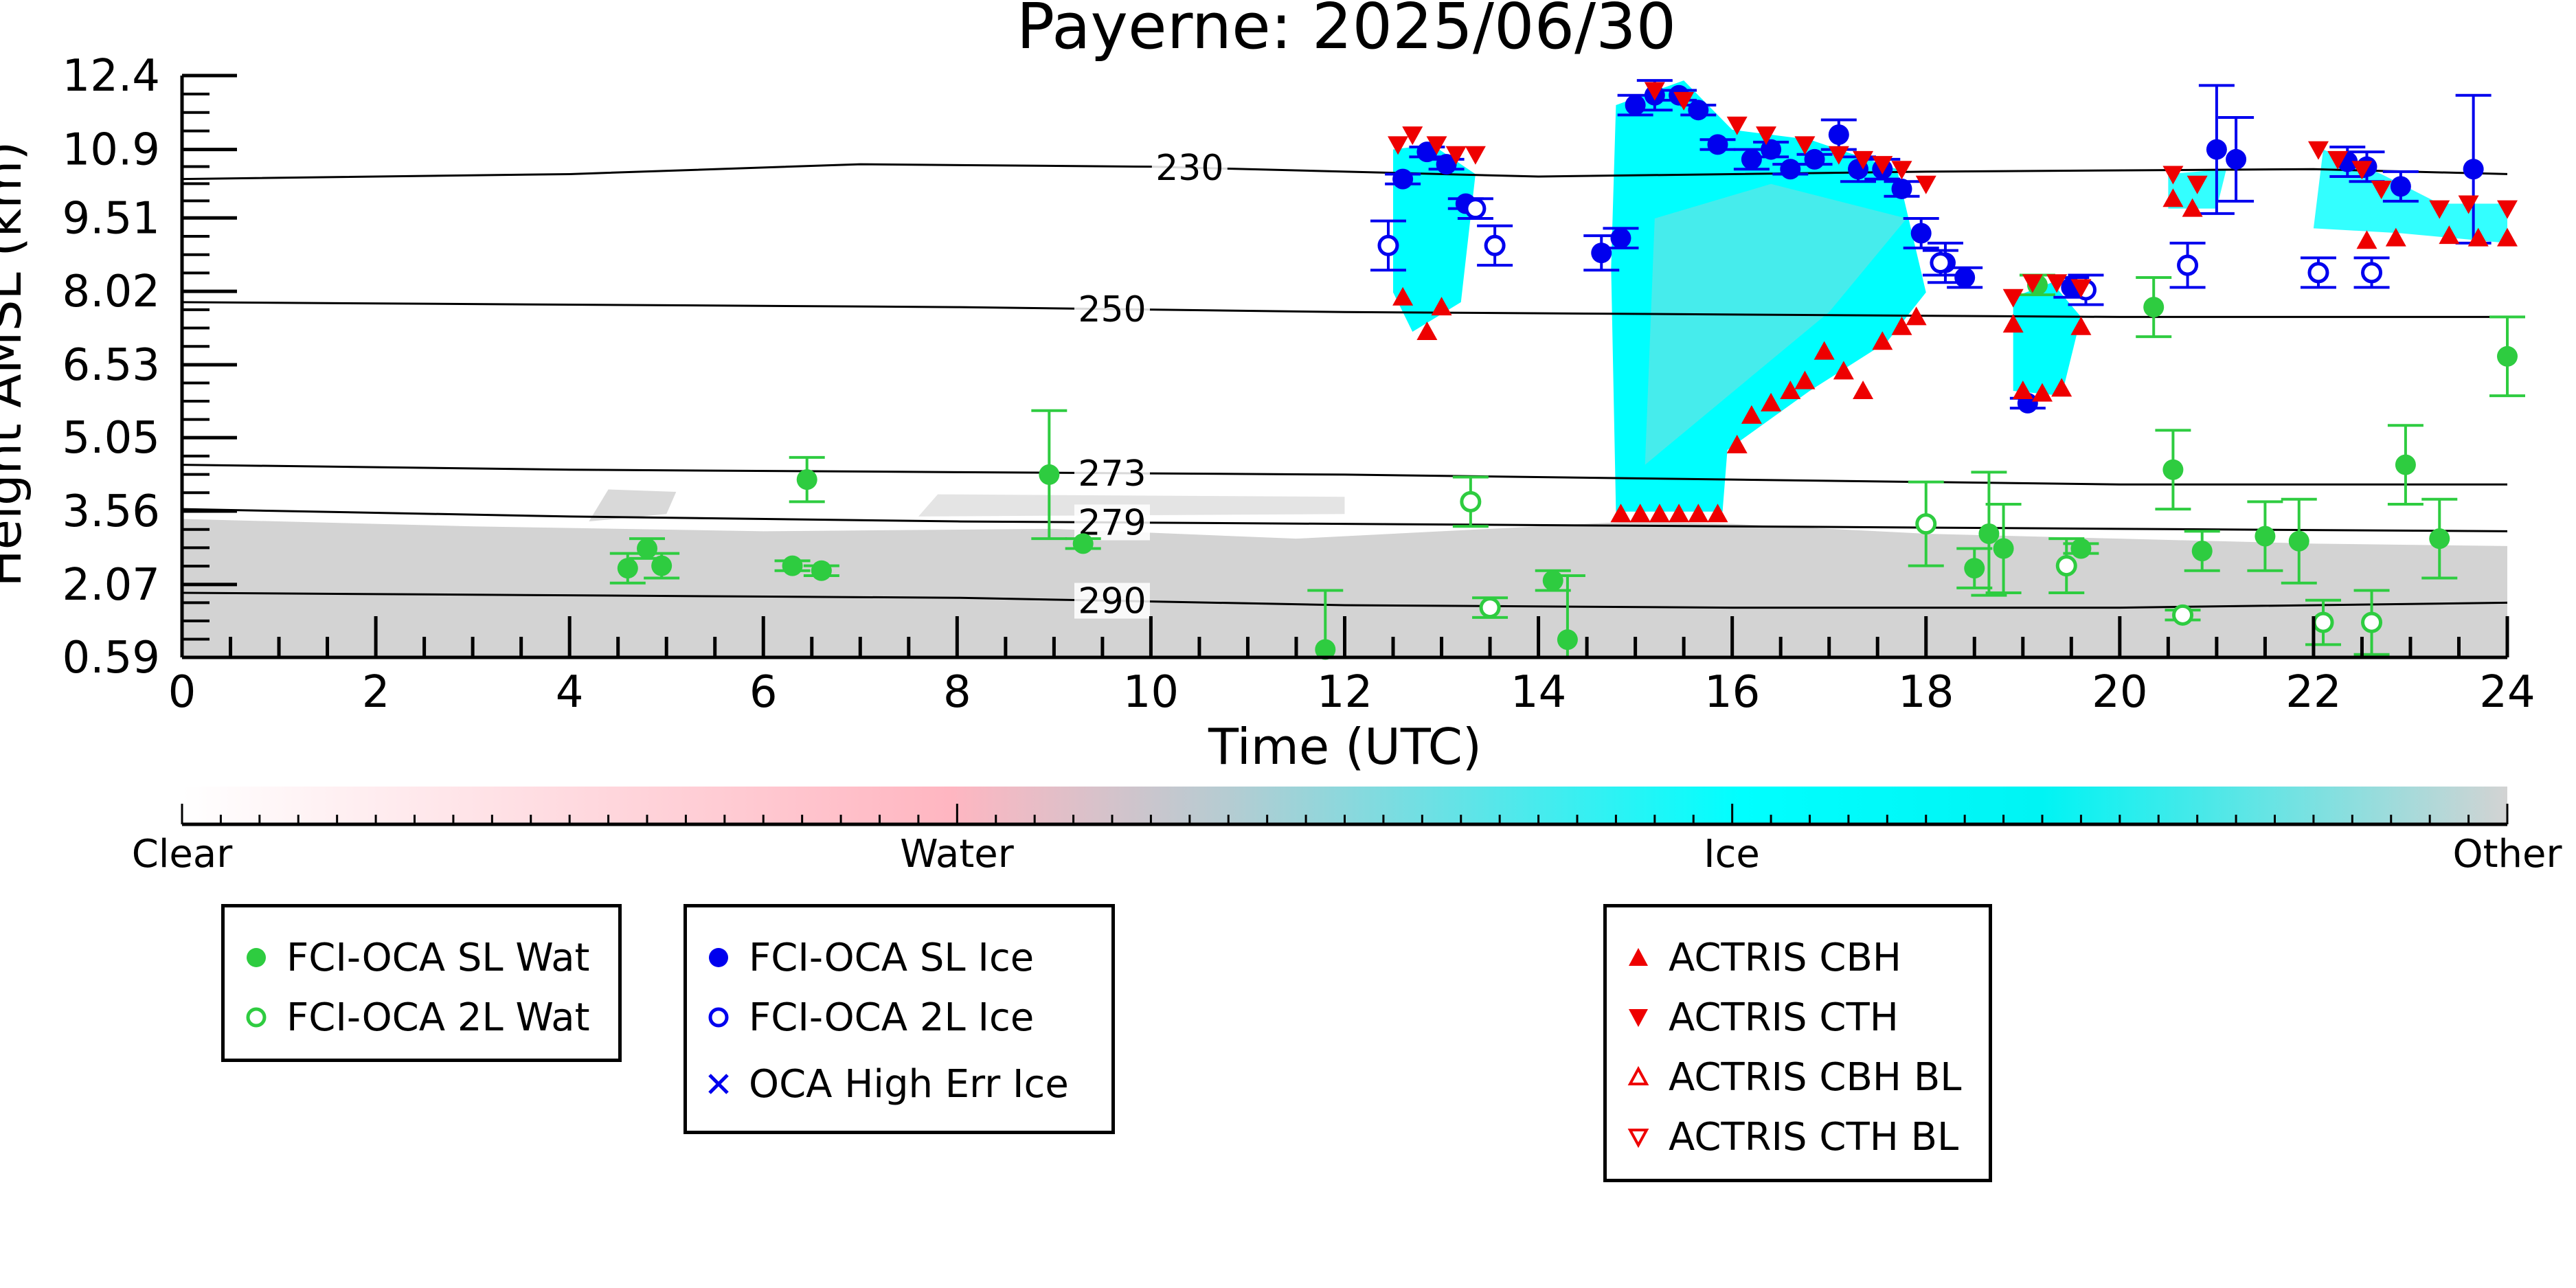  Describe the element at coordinates (957, 854) in the screenshot. I see `colorbar-label-water: Water` at that location.